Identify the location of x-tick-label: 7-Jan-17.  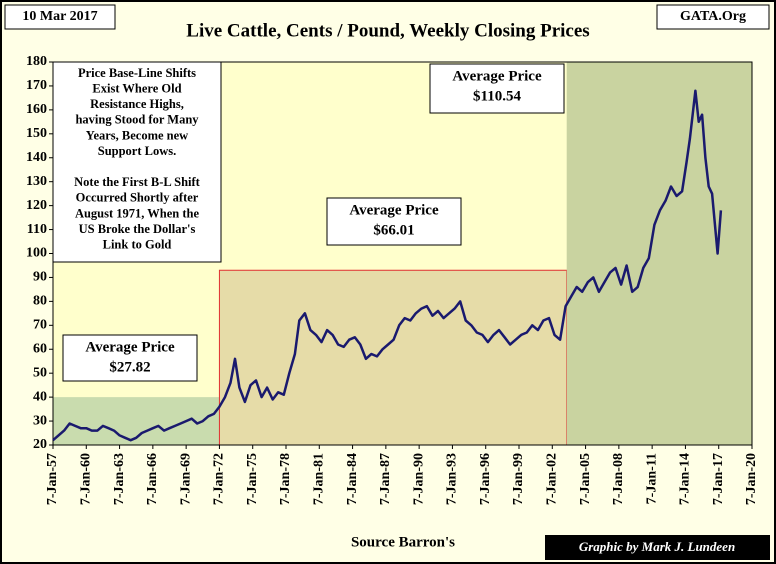
(718, 479).